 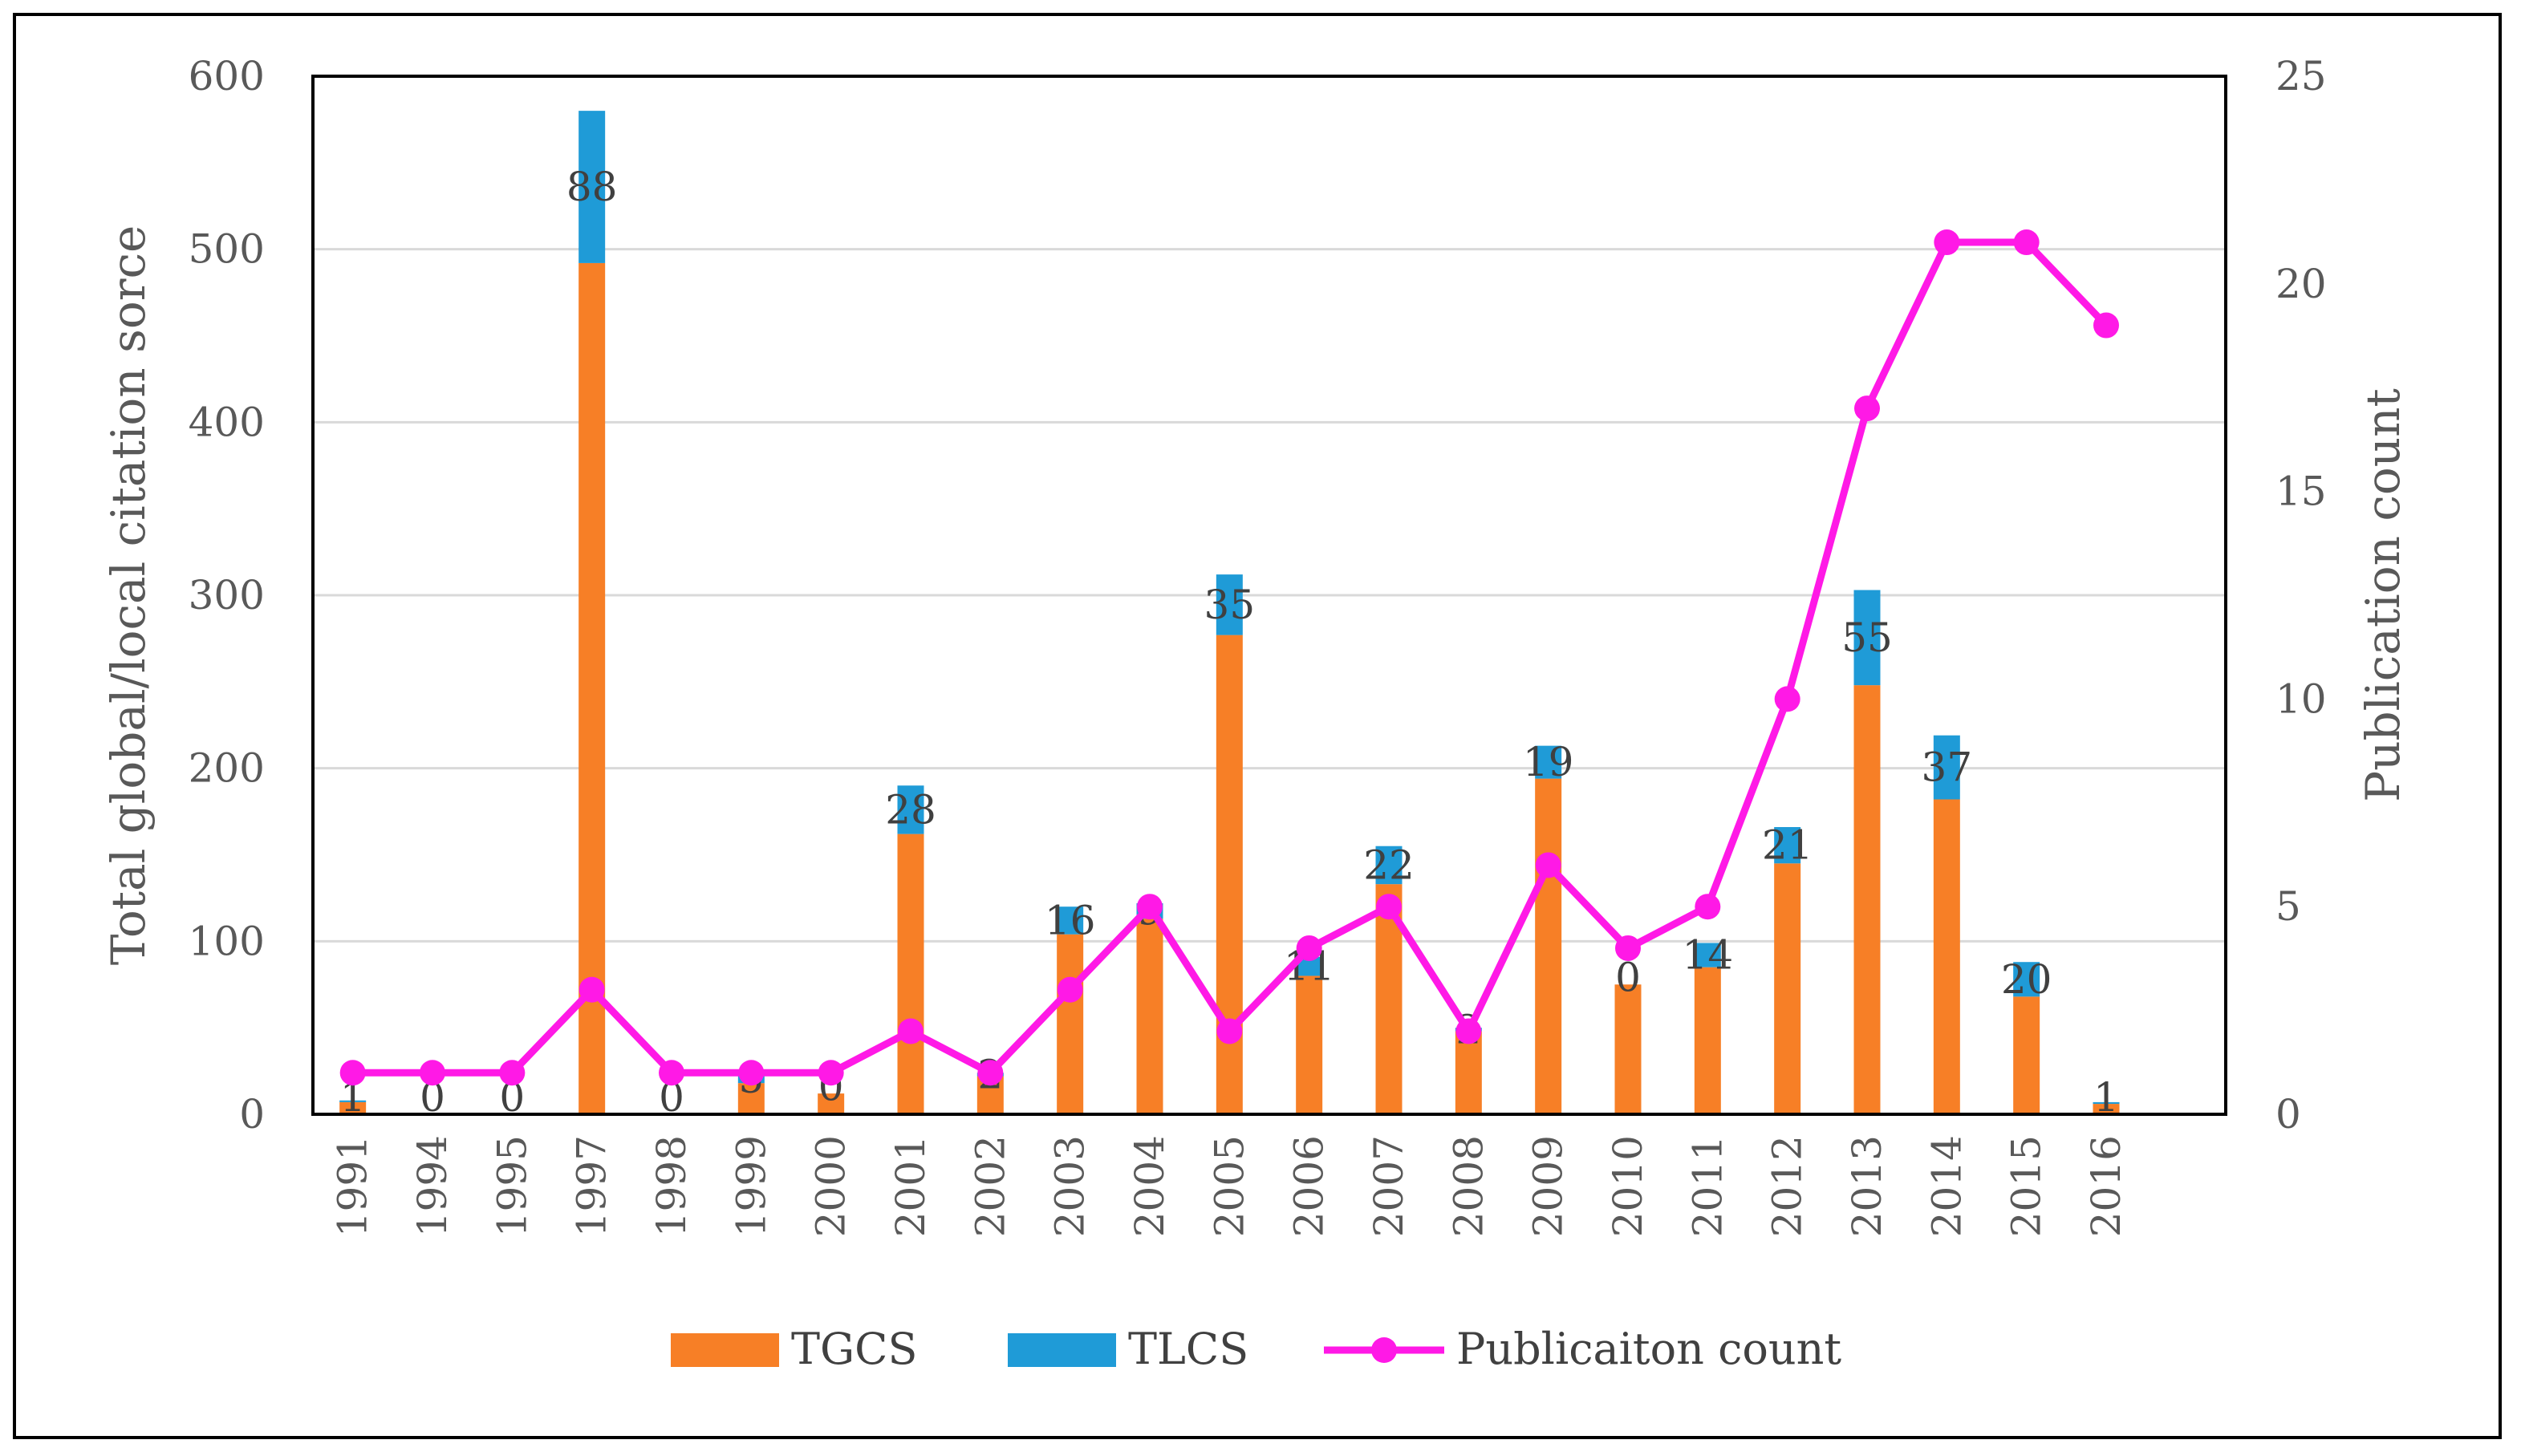 I want to click on x-tick-2006: 2006, so click(x=1309, y=1186).